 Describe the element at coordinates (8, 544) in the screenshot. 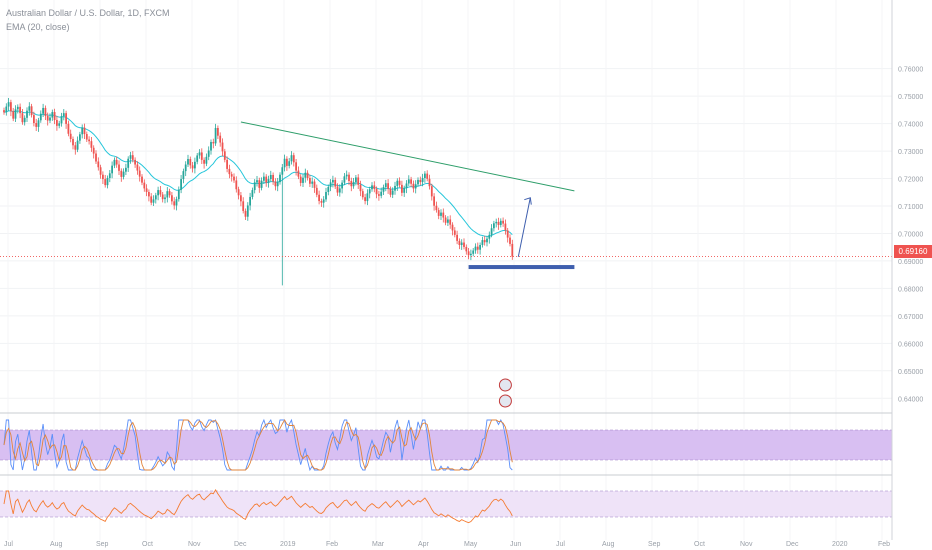

I see `time-tick: Jul` at that location.